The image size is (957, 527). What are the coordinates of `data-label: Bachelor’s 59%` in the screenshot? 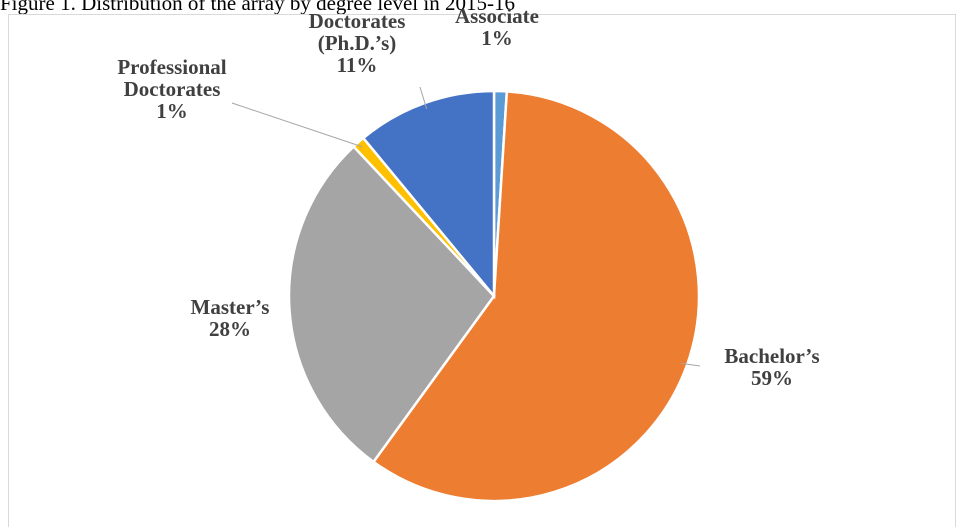 It's located at (772, 367).